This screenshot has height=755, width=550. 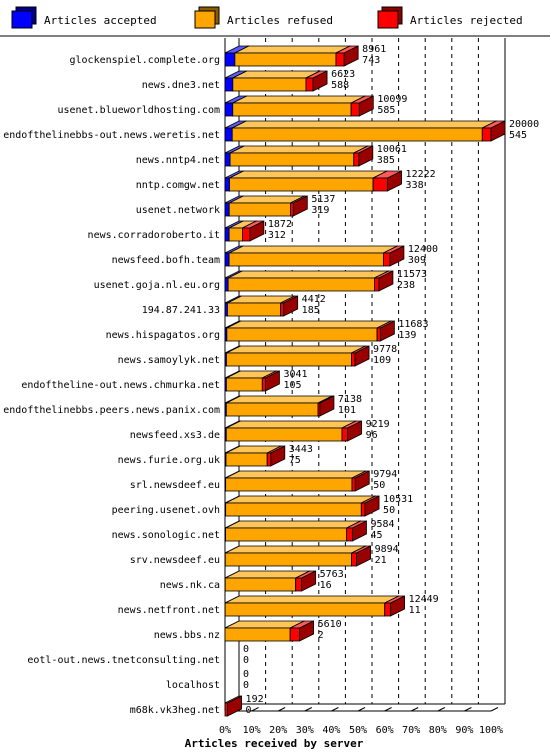 I want to click on data-label-received: 7138, so click(x=350, y=399).